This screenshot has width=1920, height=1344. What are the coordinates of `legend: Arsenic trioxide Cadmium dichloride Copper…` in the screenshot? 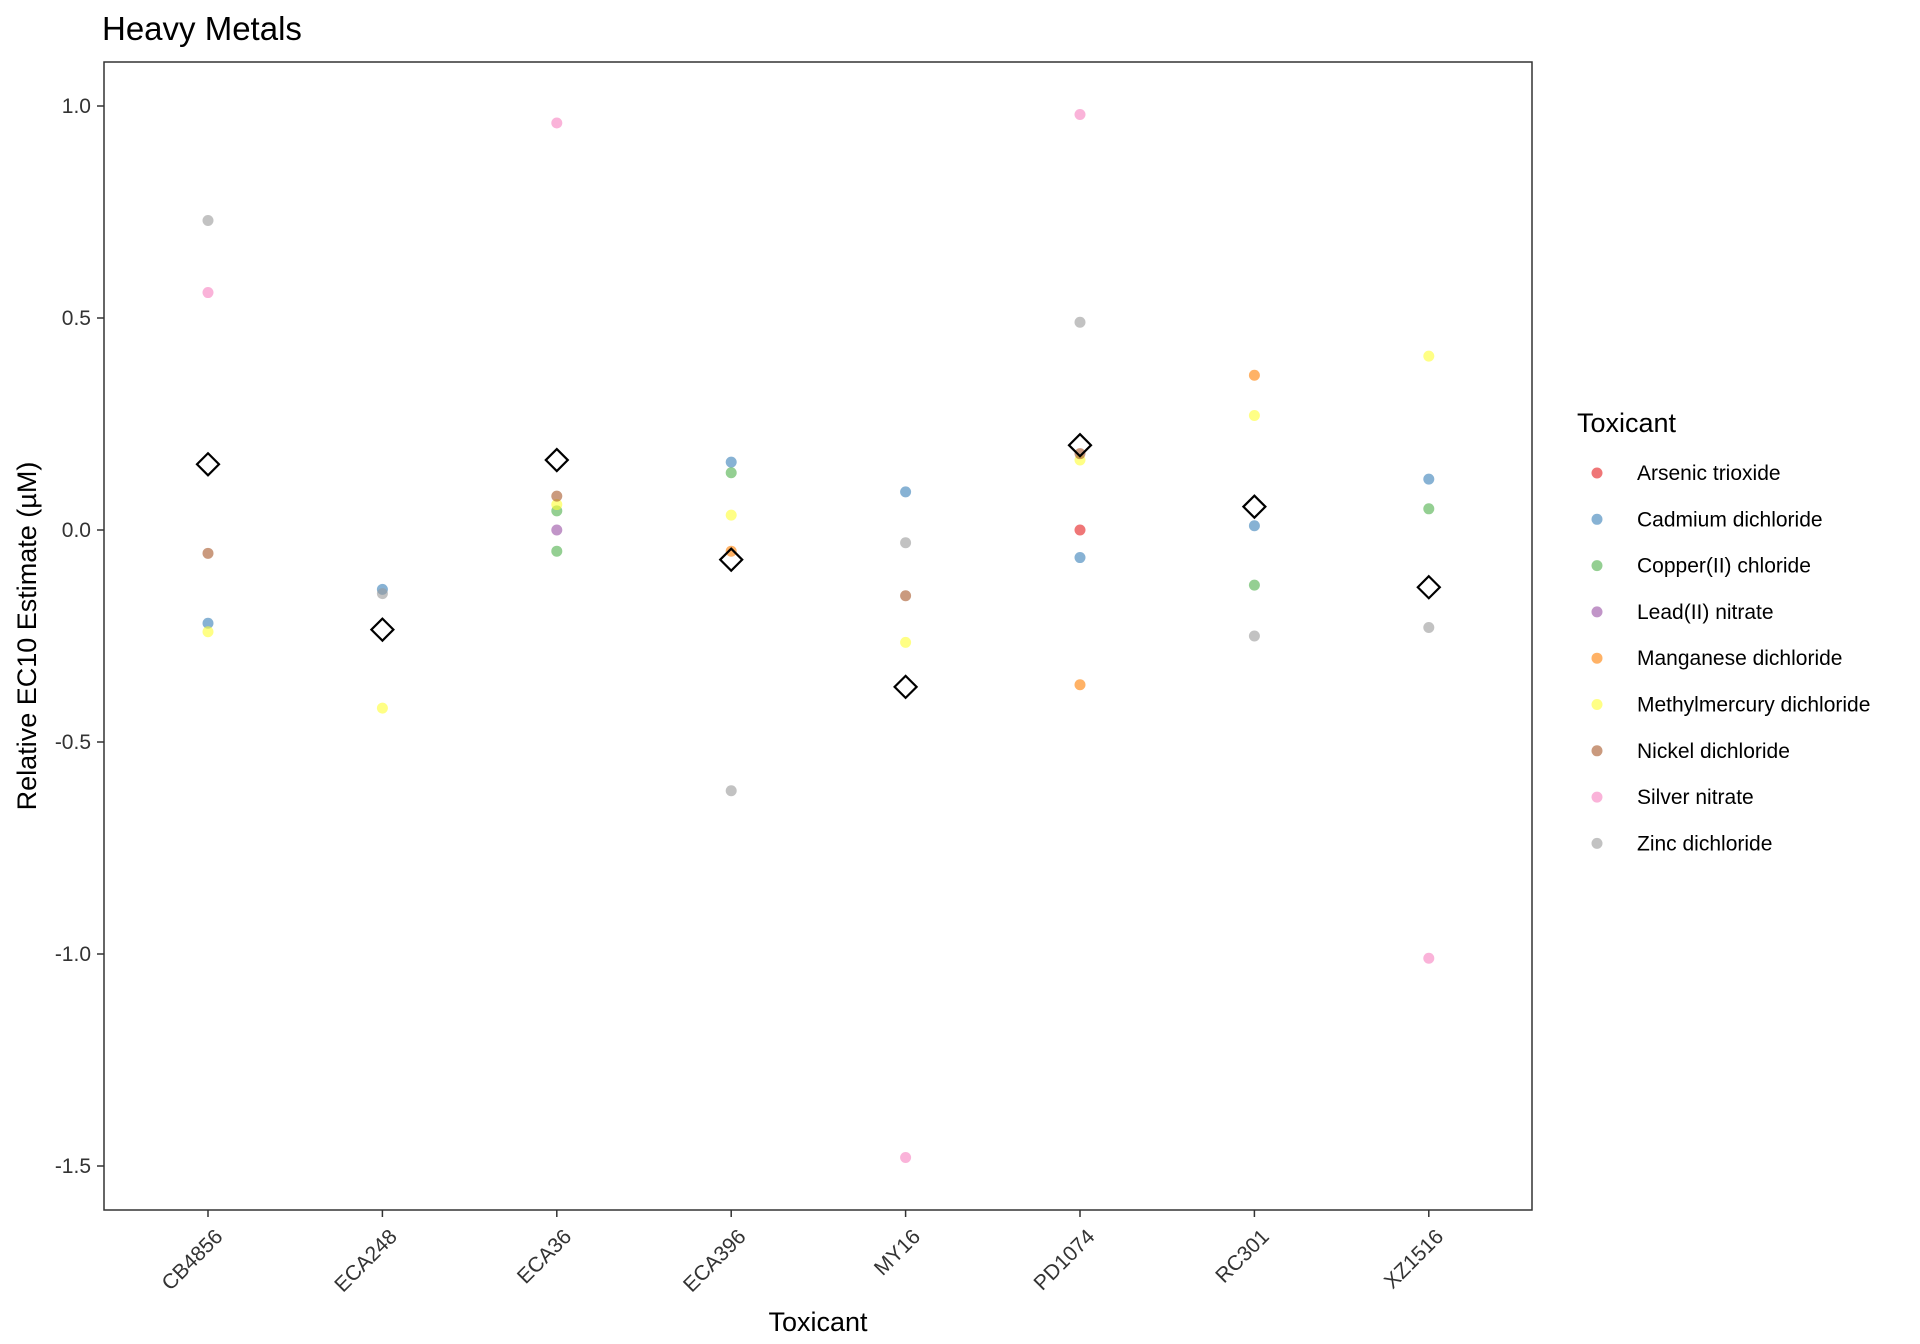 It's located at (1730, 658).